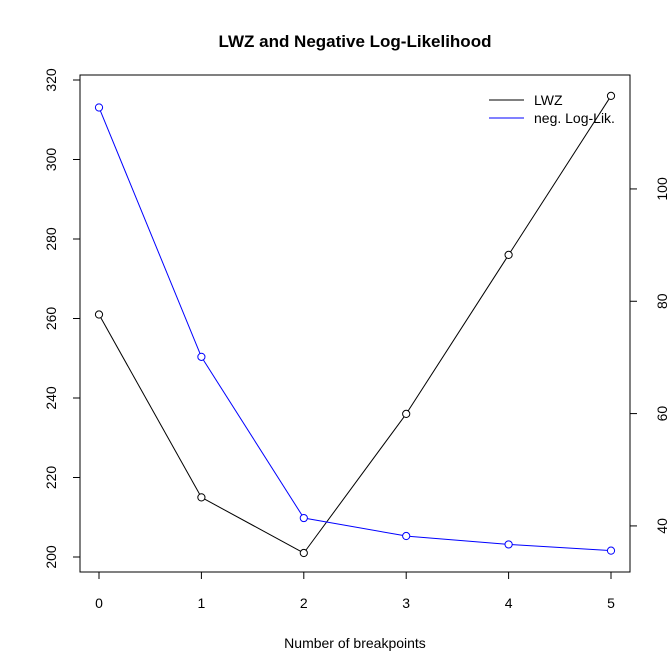 The image size is (672, 671). Describe the element at coordinates (202, 603) in the screenshot. I see `x-tick-label: 1` at that location.